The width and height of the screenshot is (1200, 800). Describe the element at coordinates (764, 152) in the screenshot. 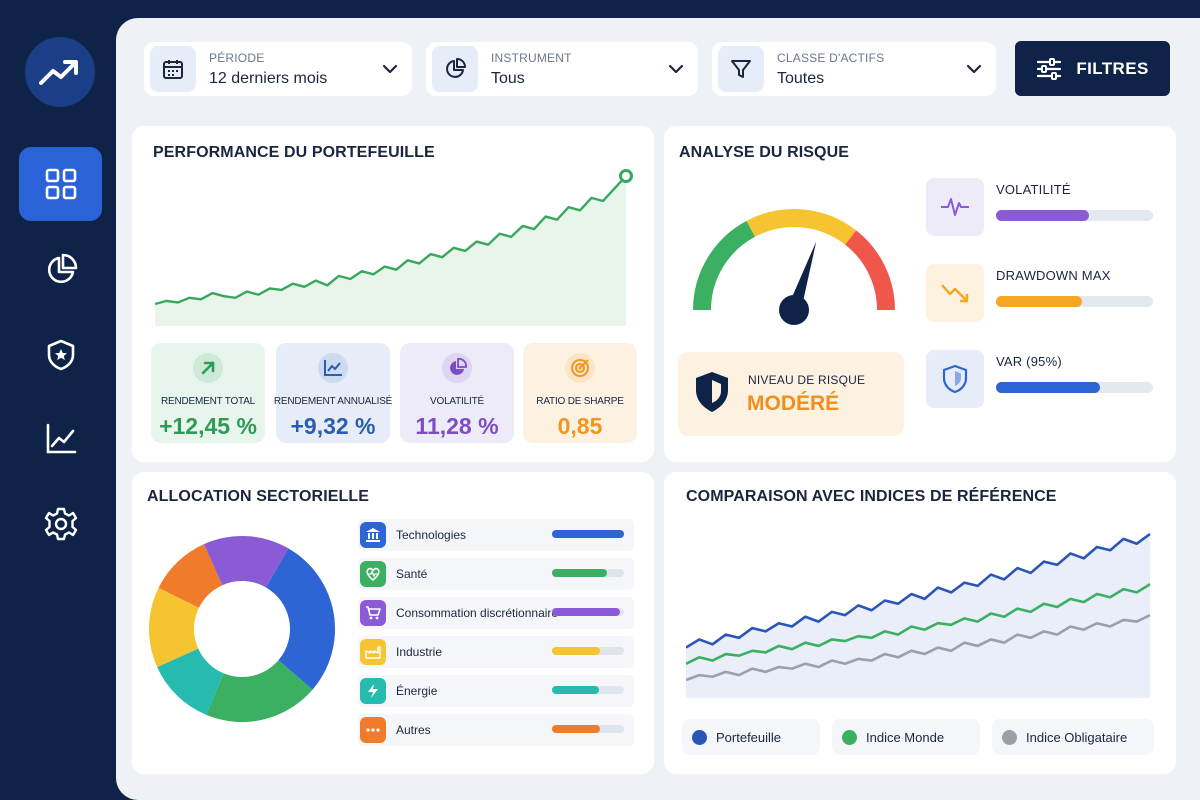

I see `risk-title: ANALYSE DU RISQUE` at that location.